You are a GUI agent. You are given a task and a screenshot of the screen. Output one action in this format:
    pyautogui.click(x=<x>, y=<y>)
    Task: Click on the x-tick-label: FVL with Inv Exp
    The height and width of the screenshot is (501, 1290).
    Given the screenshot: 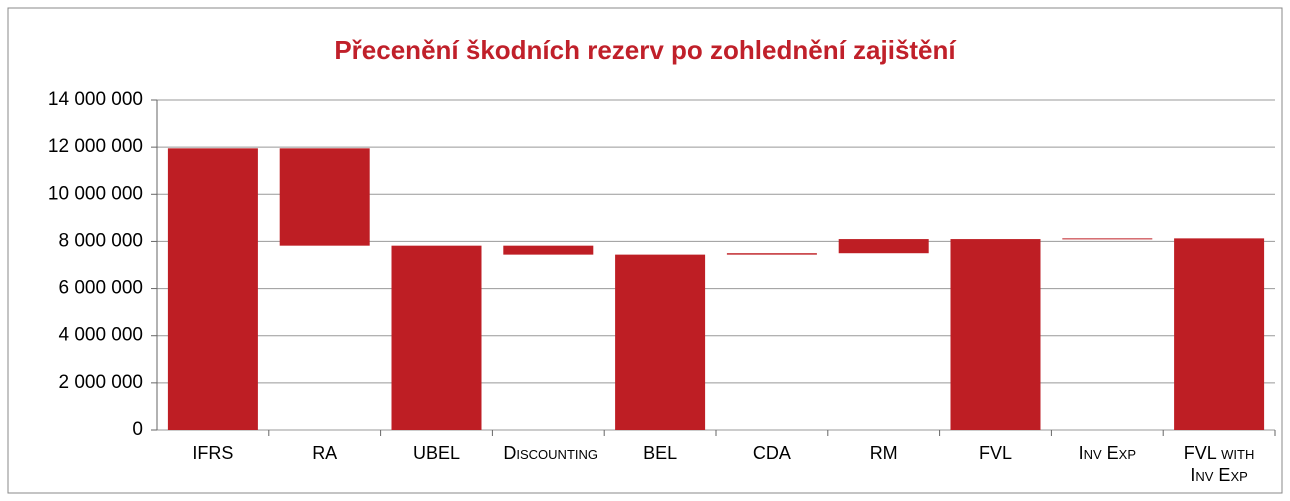 What is the action you would take?
    pyautogui.click(x=1219, y=464)
    